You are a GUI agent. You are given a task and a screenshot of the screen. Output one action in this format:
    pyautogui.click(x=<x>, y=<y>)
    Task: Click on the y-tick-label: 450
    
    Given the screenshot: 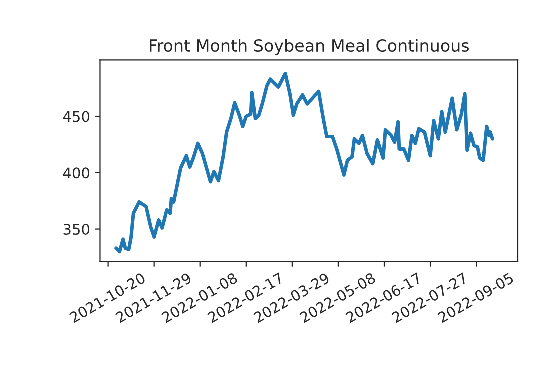 What is the action you would take?
    pyautogui.click(x=76, y=116)
    